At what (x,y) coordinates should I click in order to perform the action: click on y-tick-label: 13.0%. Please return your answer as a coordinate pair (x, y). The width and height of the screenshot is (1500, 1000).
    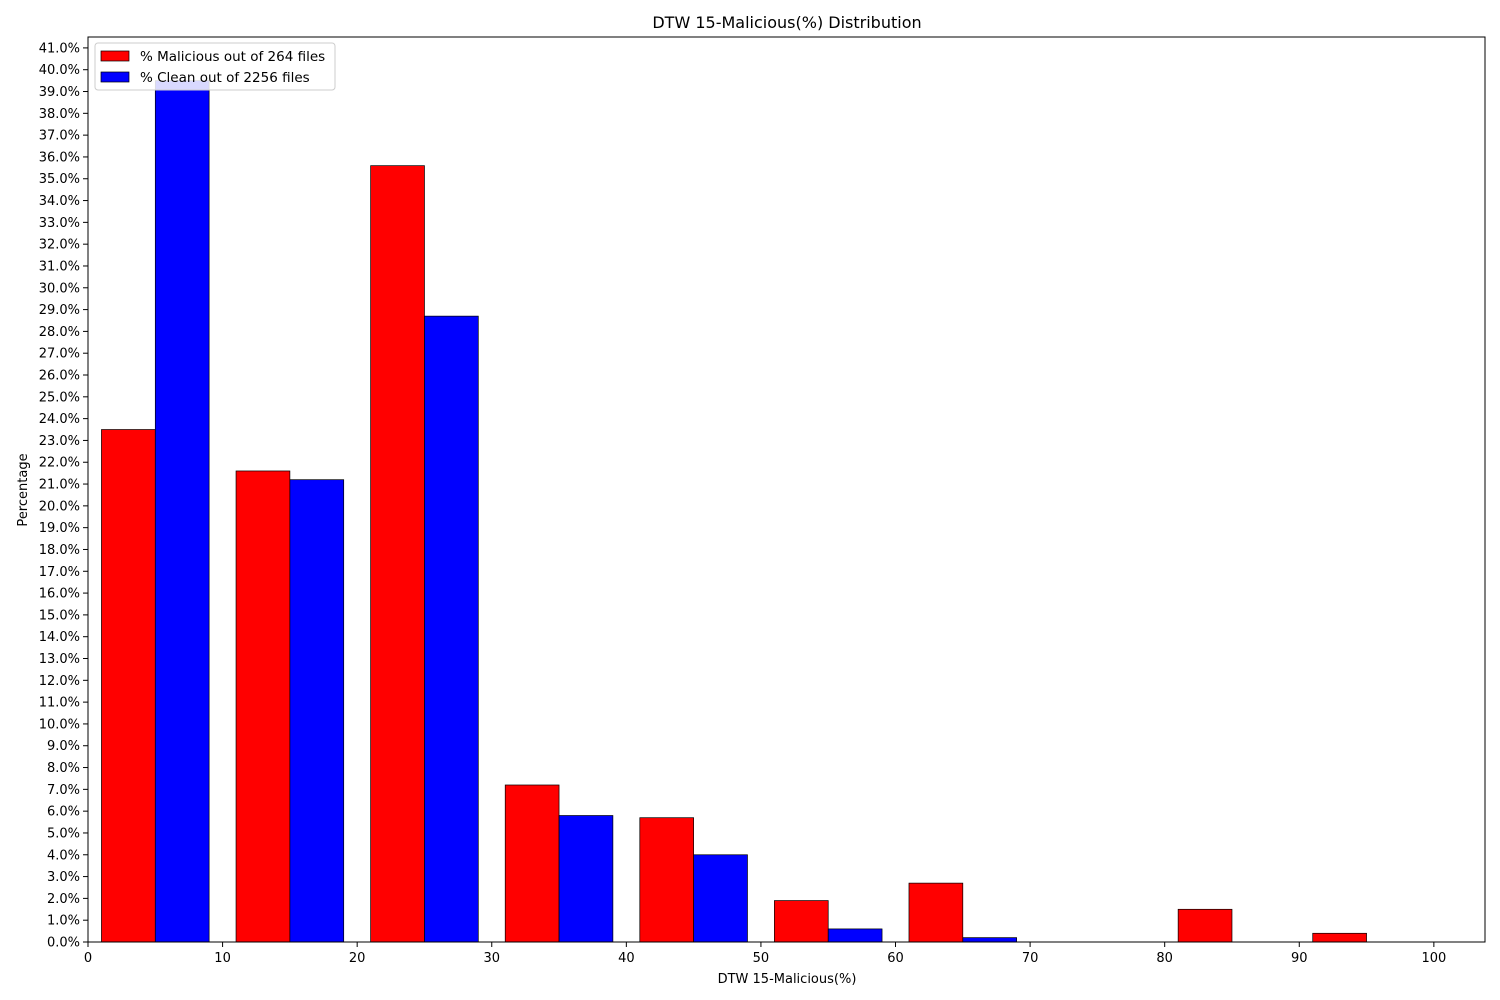
    Looking at the image, I should click on (59, 659).